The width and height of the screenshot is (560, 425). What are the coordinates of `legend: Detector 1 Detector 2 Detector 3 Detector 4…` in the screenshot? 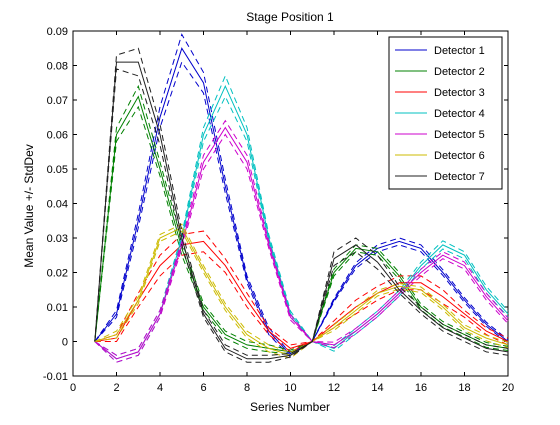 It's located at (445, 113).